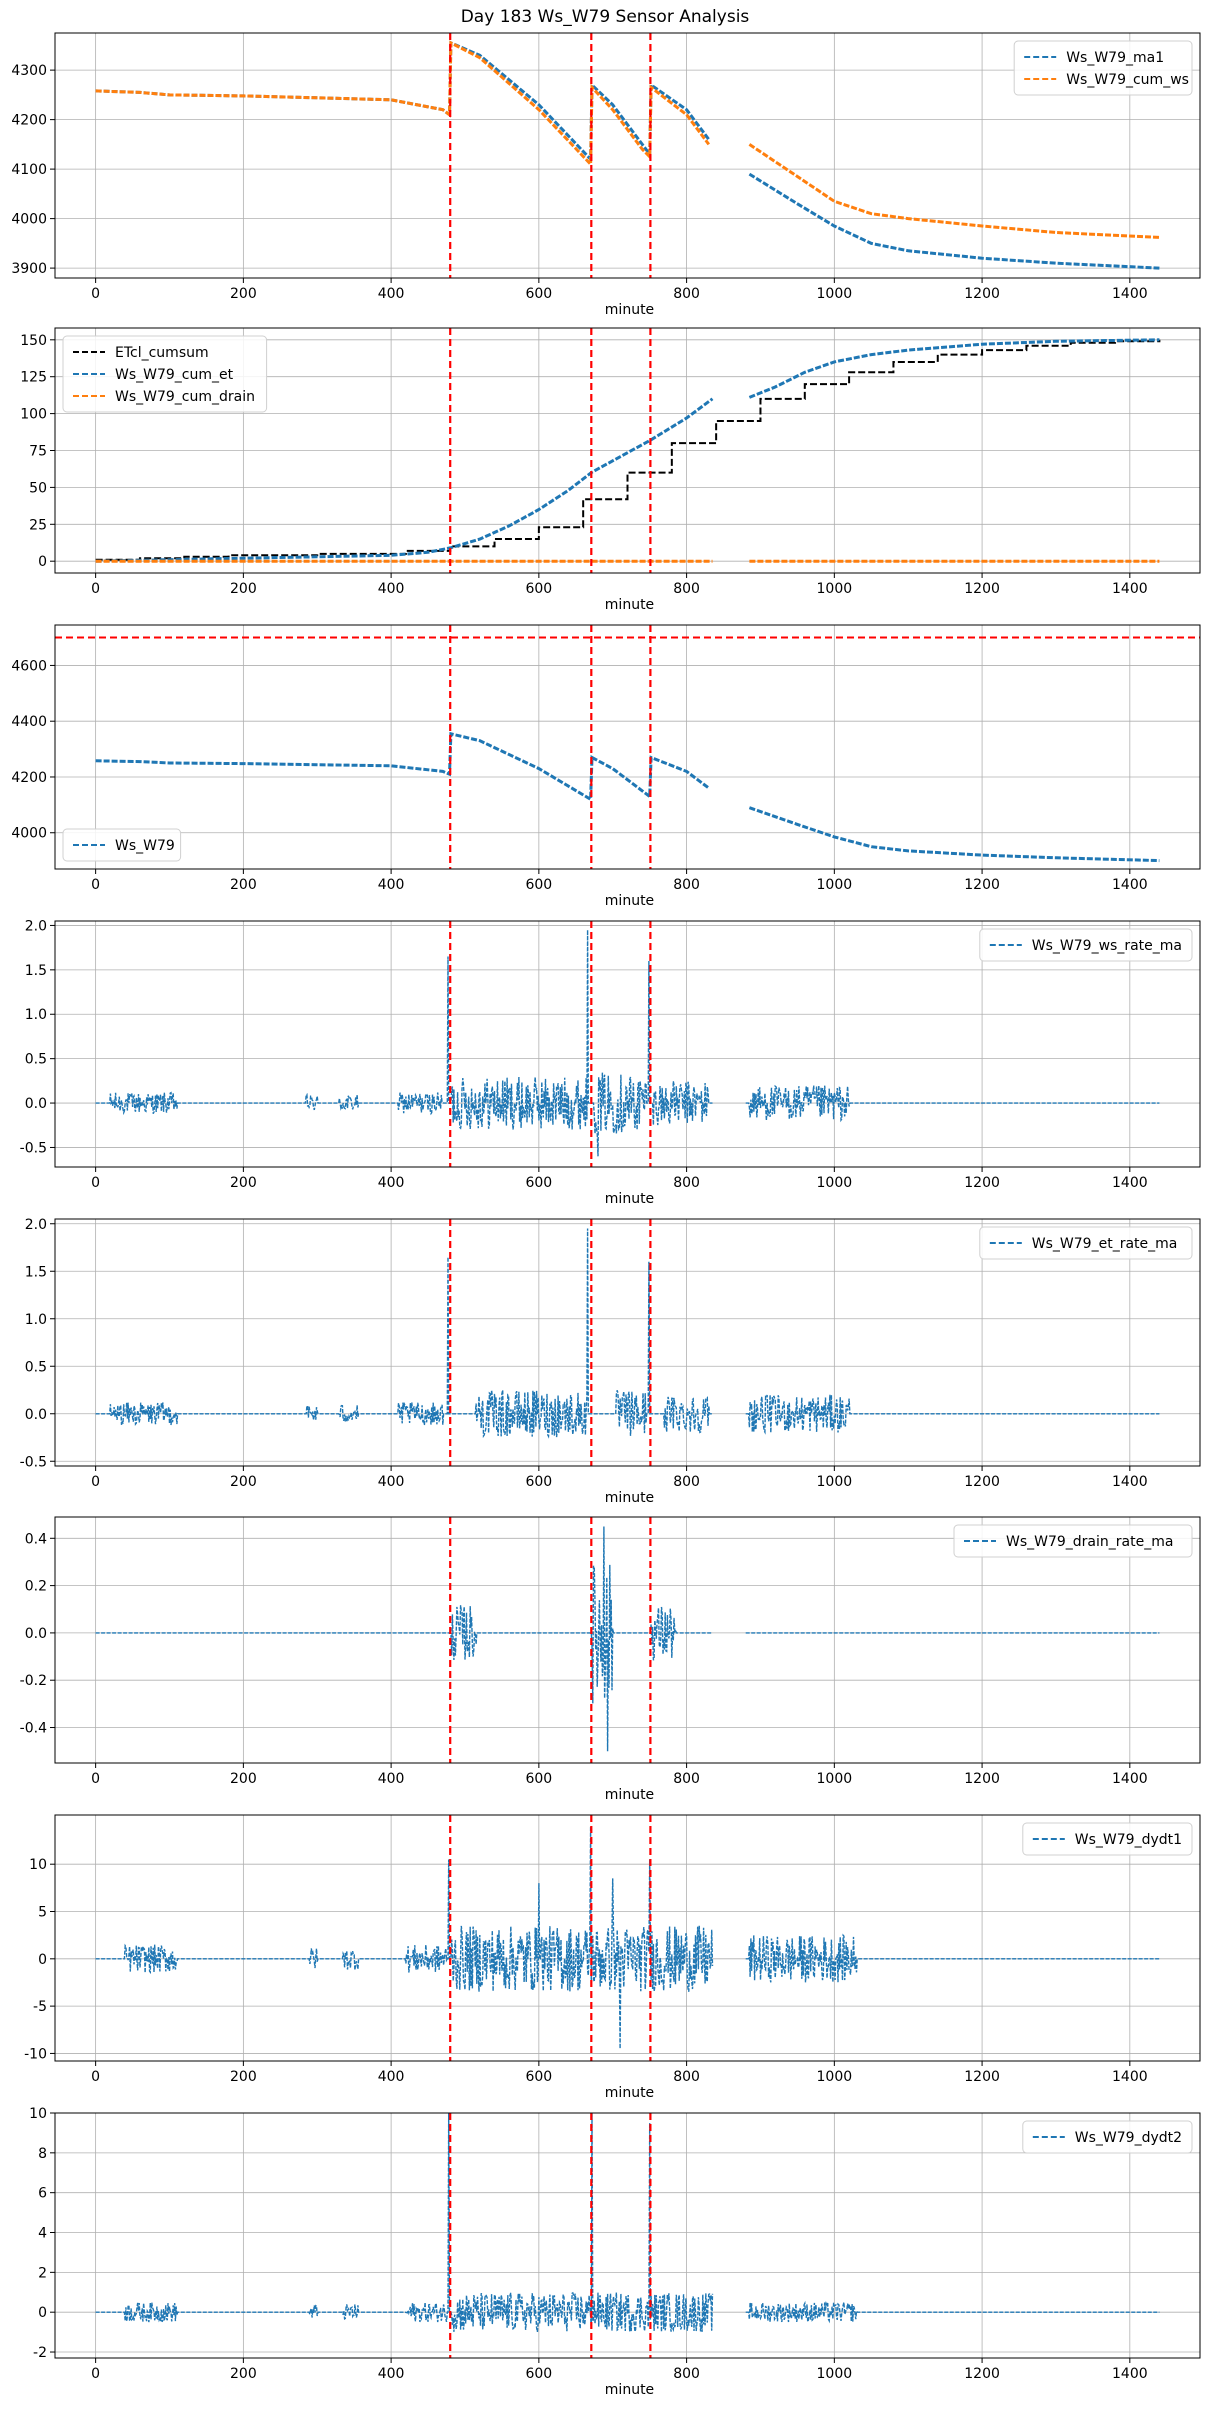 The height and width of the screenshot is (2411, 1211). I want to click on y-tick-label: 4600, so click(29, 666).